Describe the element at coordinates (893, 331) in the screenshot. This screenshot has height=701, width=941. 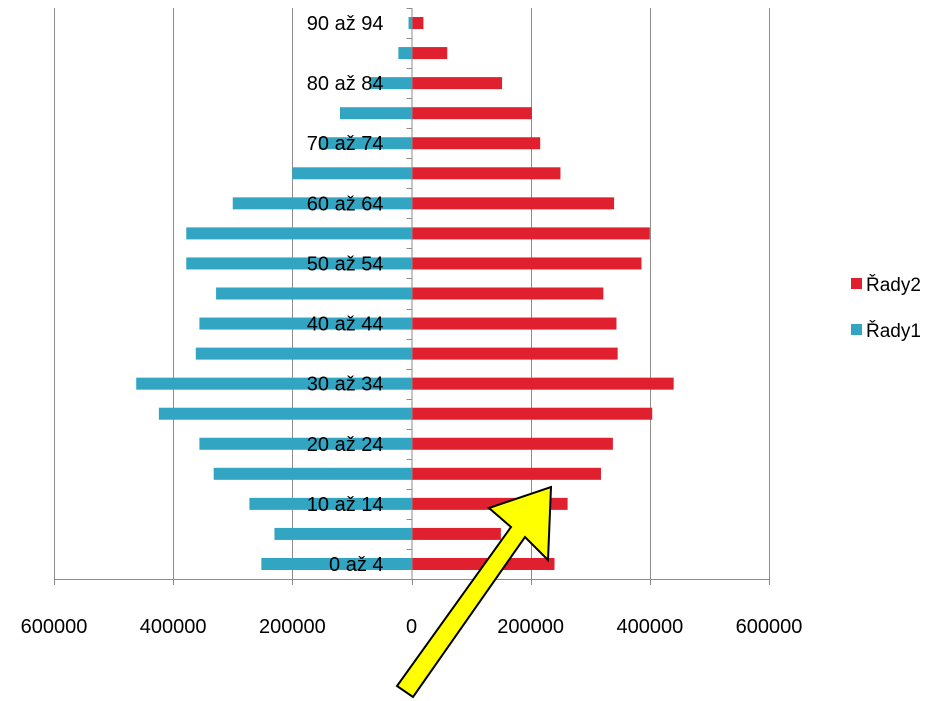
I see `legend-label: Řady1` at that location.